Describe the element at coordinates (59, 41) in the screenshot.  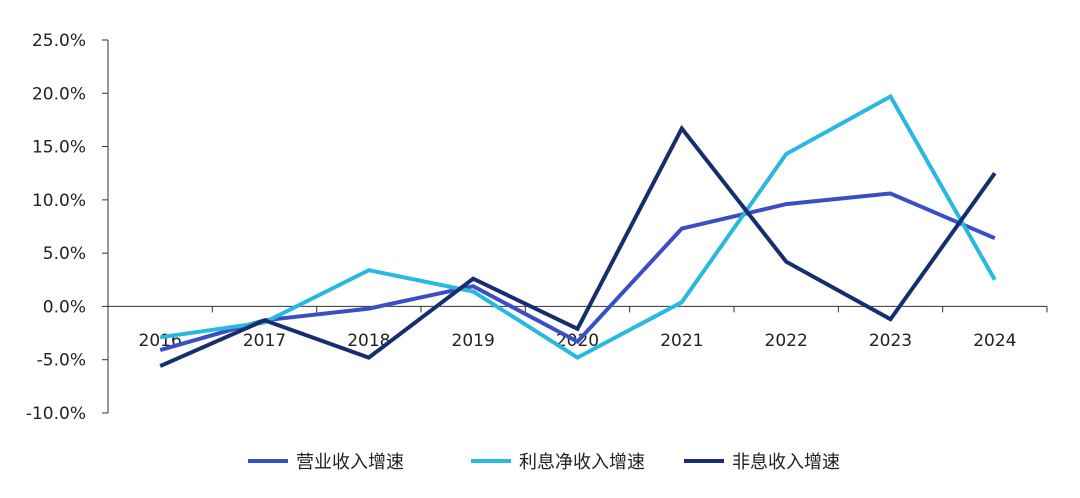
I see `y-tick-label: 25.0%` at that location.